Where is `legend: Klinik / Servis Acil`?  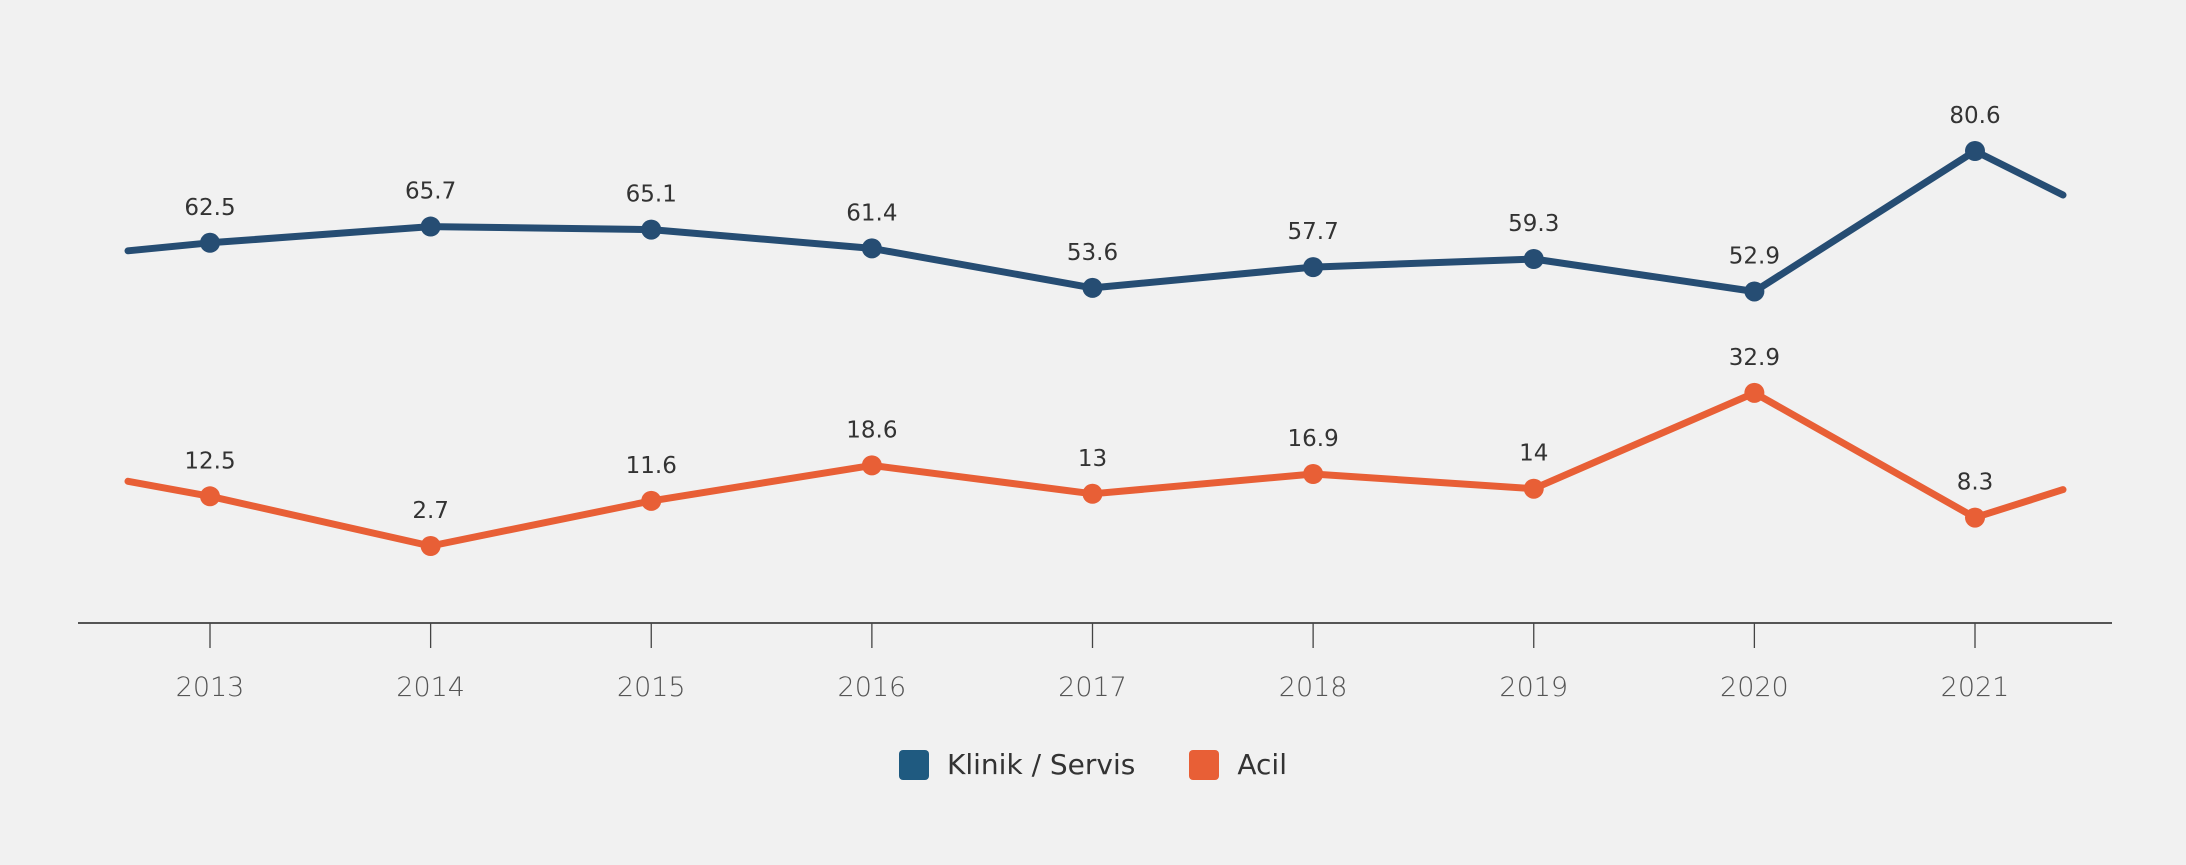
legend: Klinik / Servis Acil is located at coordinates (1093, 764).